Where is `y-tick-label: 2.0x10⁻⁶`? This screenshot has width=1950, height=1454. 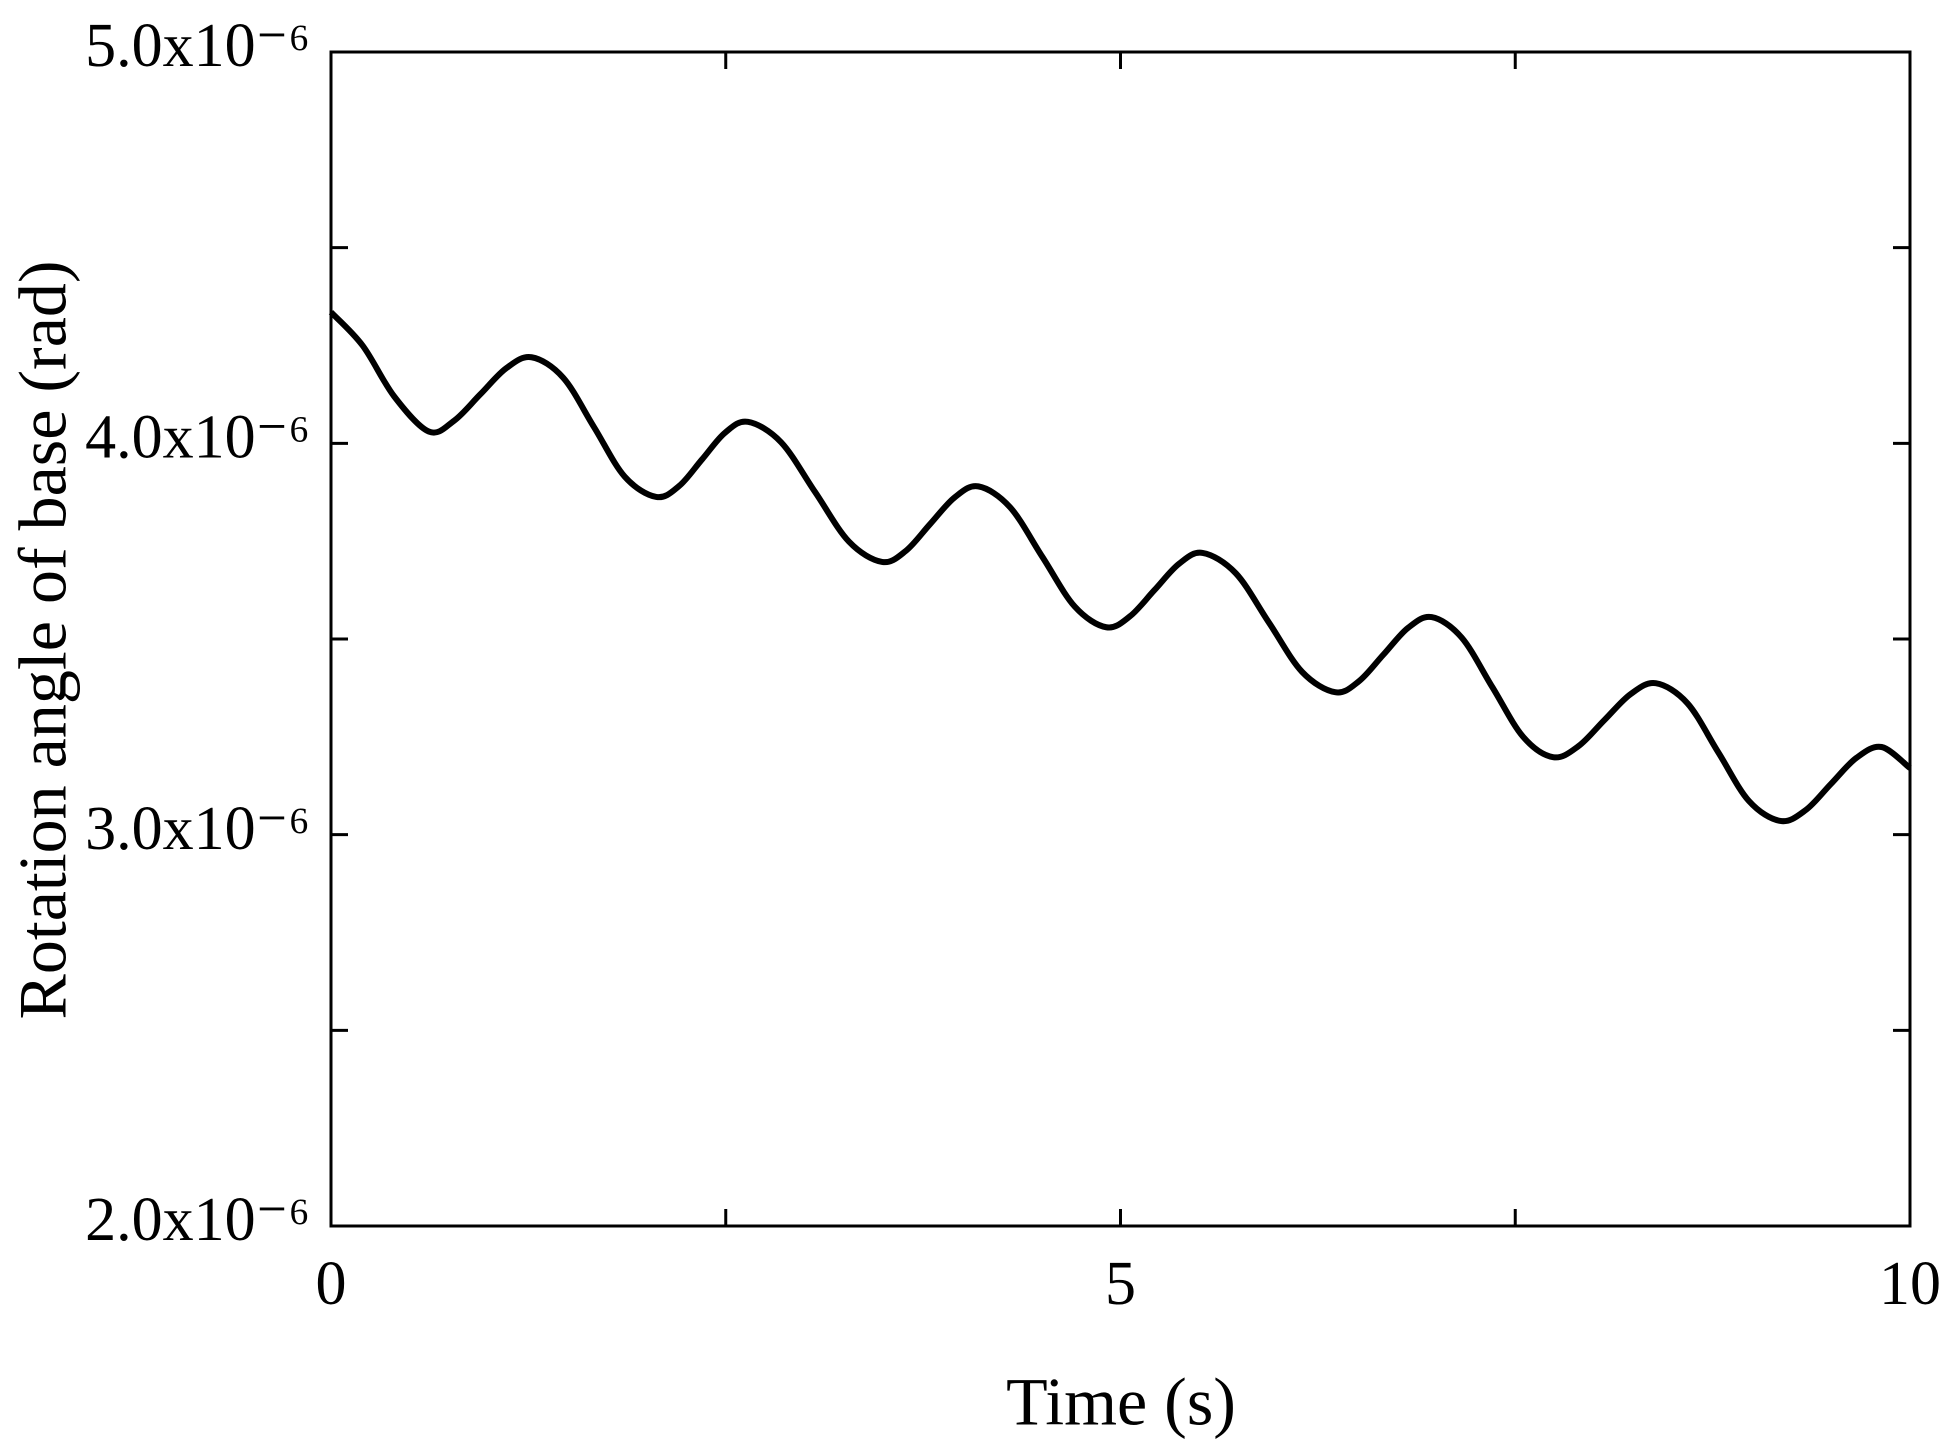 y-tick-label: 2.0x10⁻⁶ is located at coordinates (197, 1220).